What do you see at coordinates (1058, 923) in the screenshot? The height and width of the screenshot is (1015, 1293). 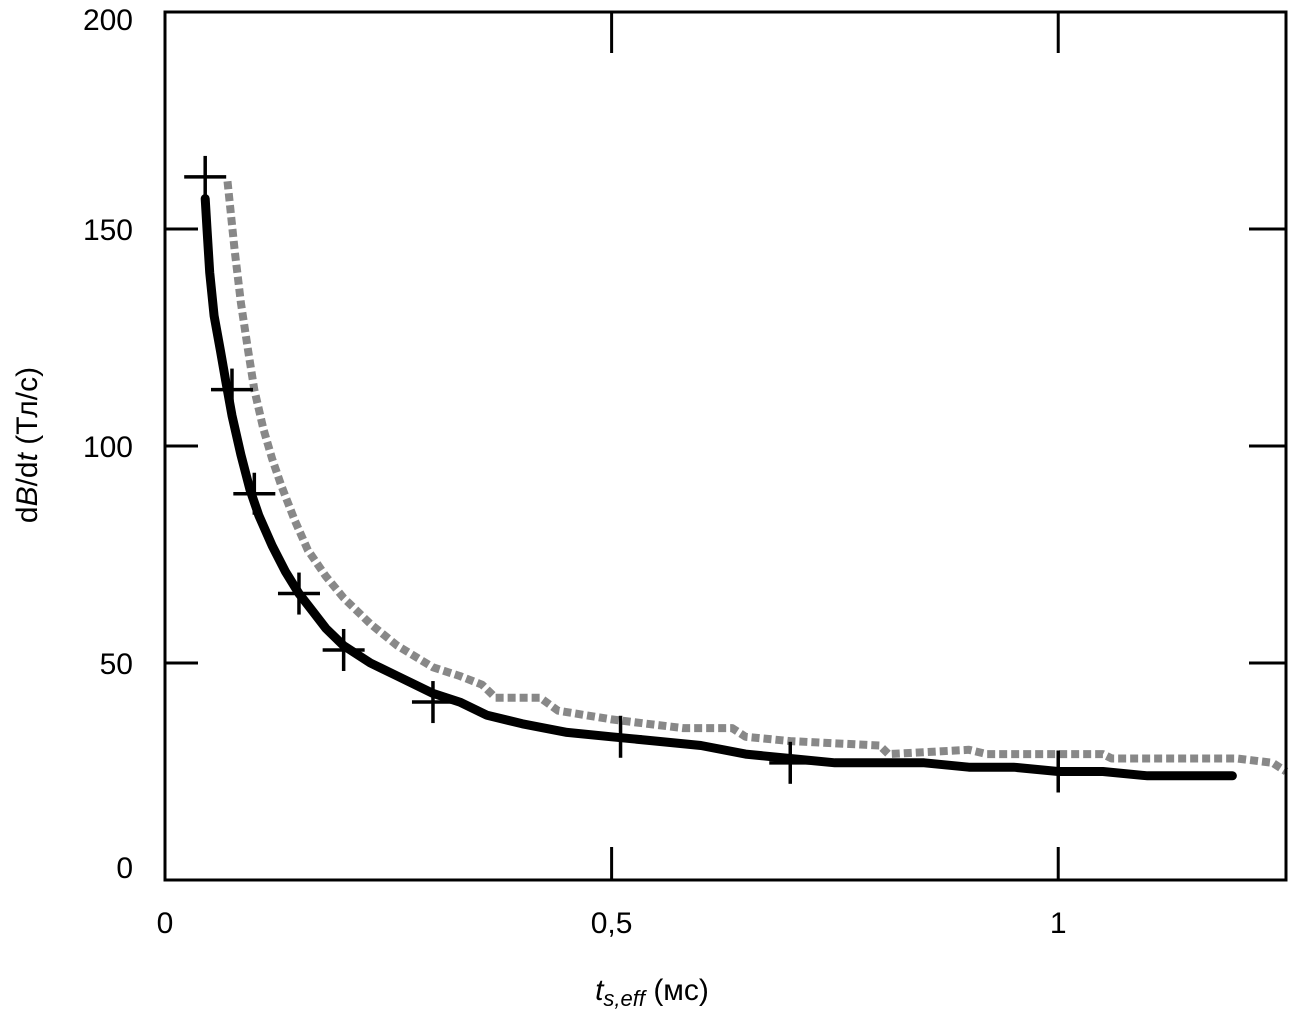 I see `x-tick-label: 1` at bounding box center [1058, 923].